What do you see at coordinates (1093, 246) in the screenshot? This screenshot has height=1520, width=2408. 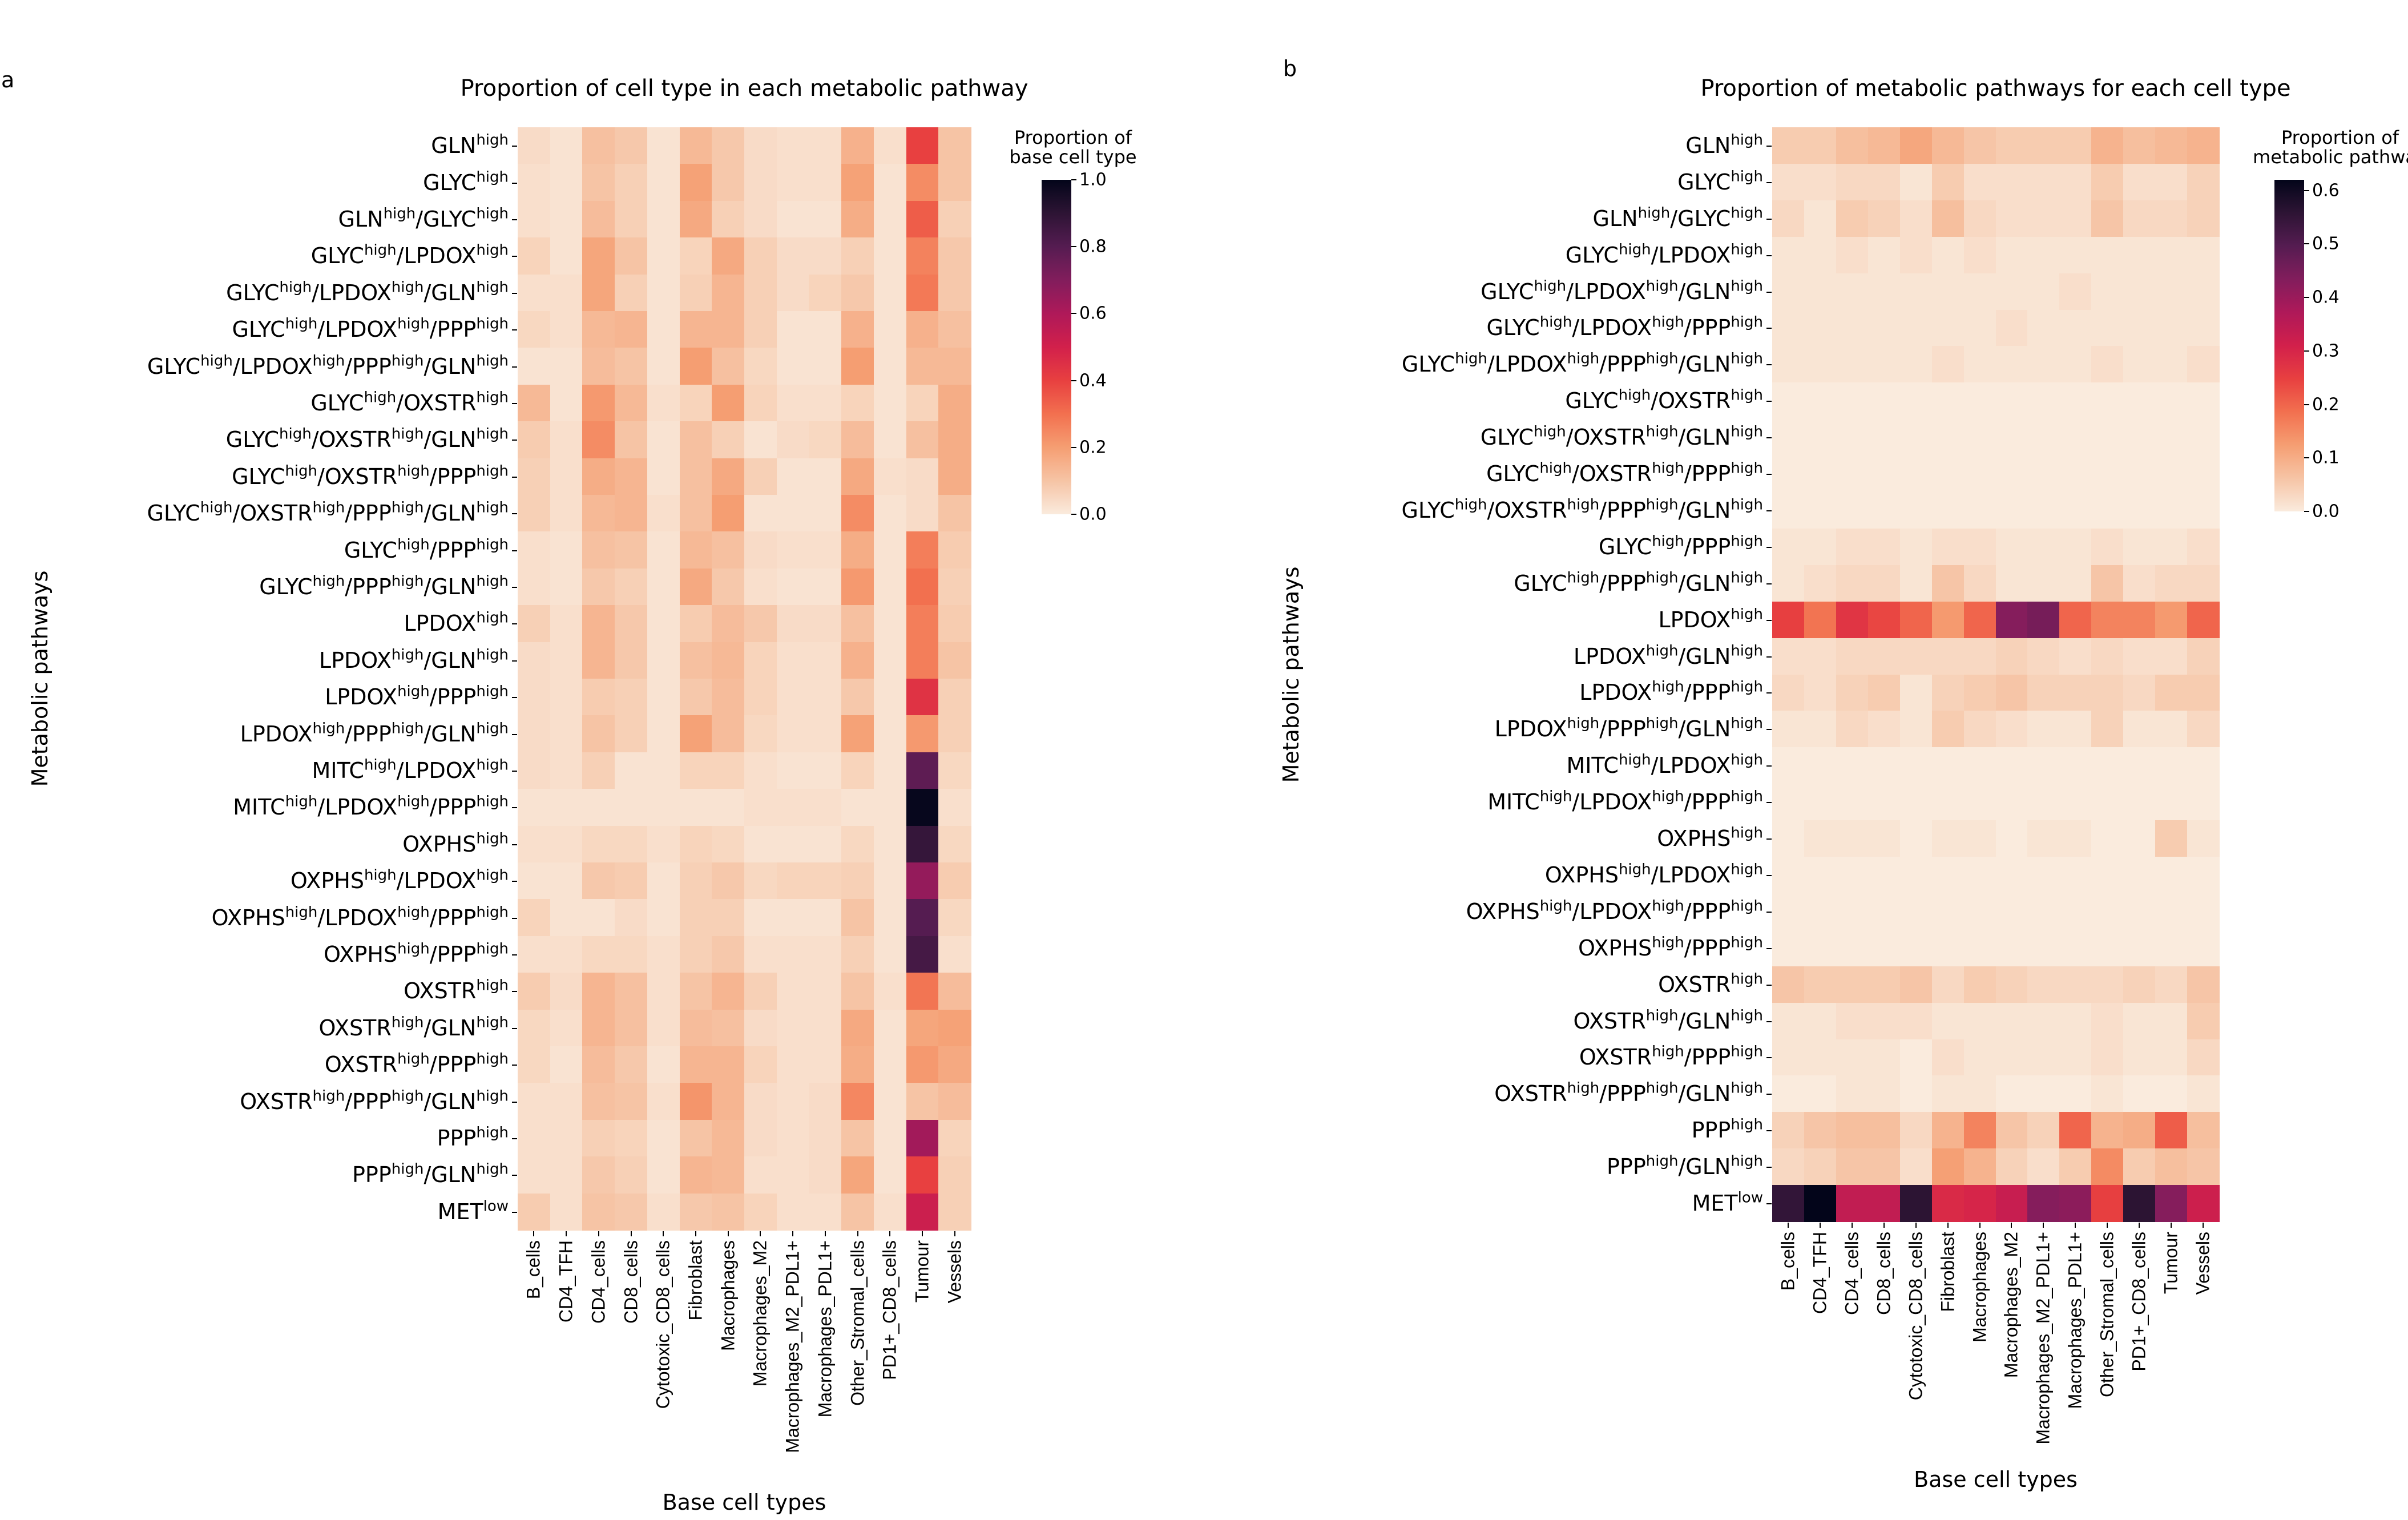 I see `colorbar-tick-label: 0.8` at bounding box center [1093, 246].